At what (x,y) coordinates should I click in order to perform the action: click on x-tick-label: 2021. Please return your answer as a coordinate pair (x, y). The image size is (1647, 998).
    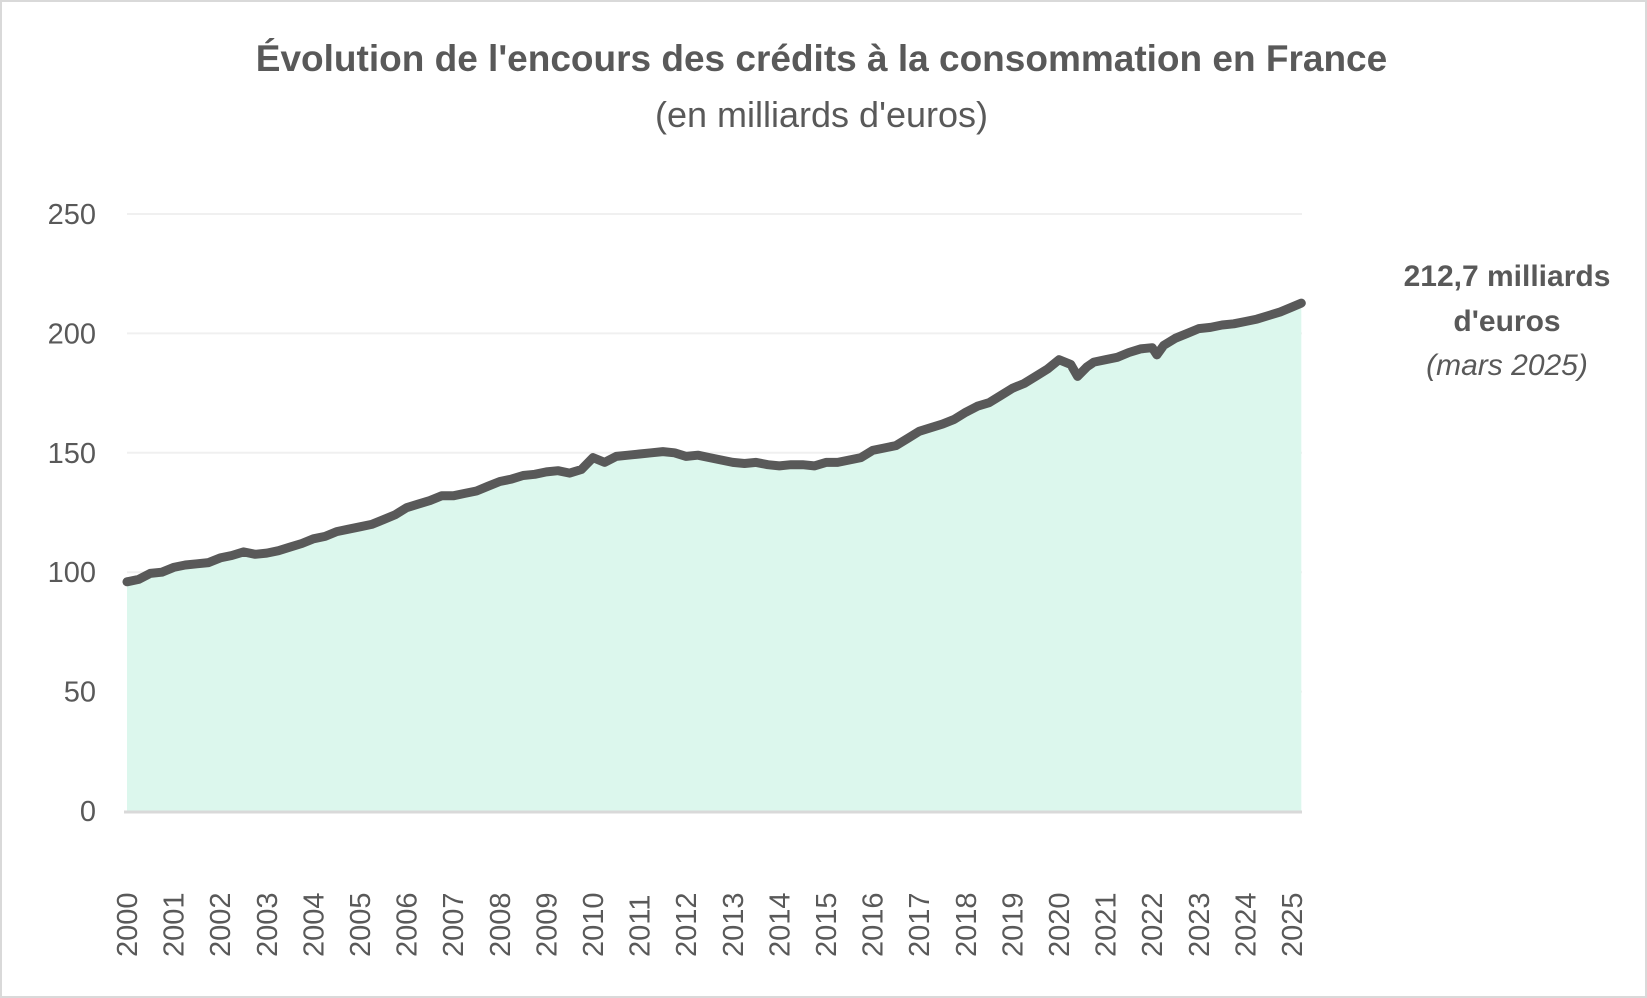
    Looking at the image, I should click on (1107, 924).